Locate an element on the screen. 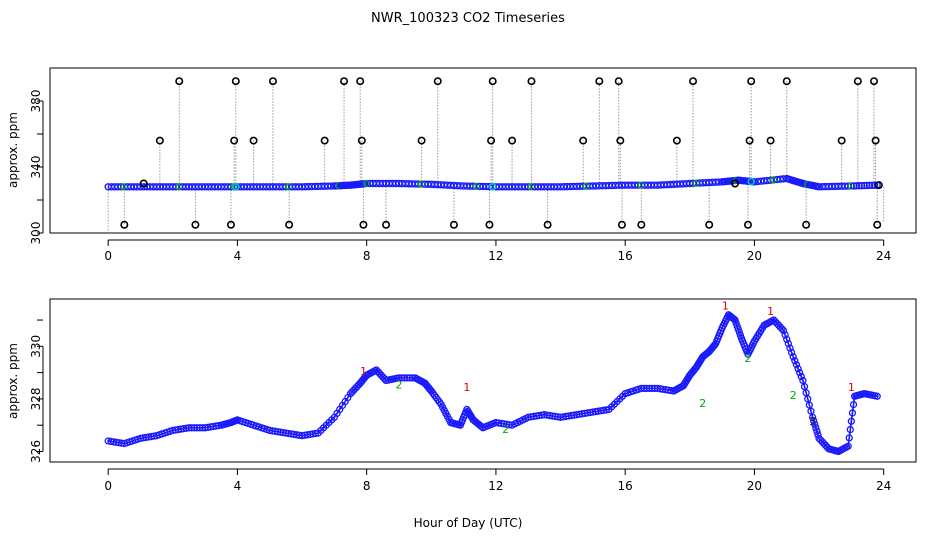  top-y-tick-label: 340 is located at coordinates (36, 167).